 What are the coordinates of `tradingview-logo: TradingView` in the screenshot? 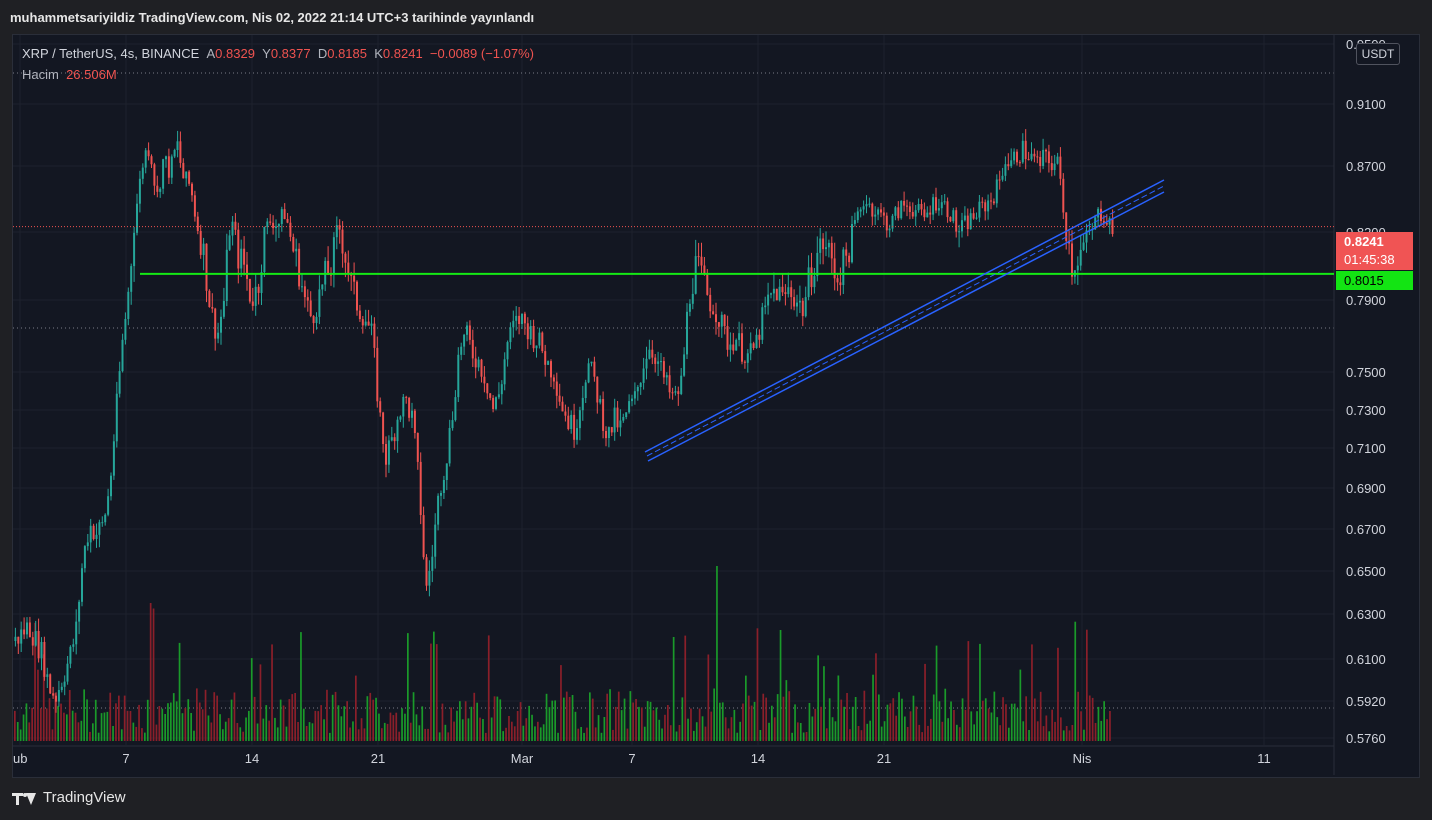 It's located at (69, 797).